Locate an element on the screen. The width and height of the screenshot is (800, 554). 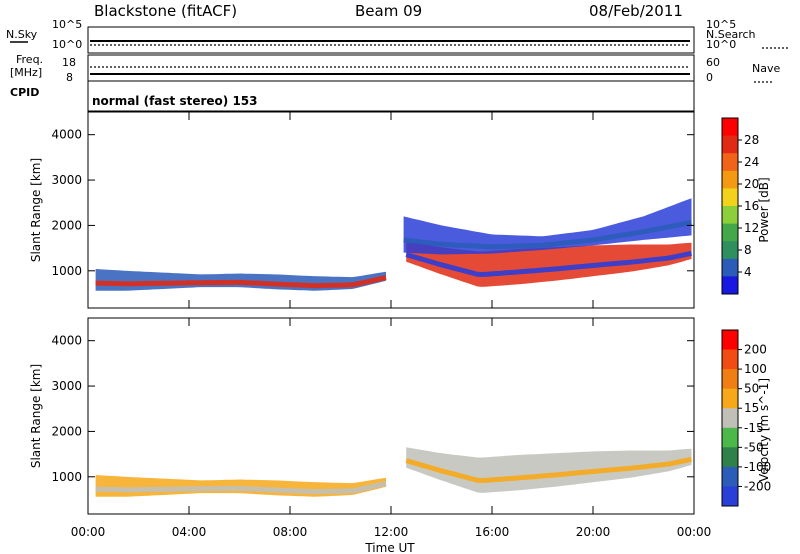
power-ylabel: Slant Range [km] is located at coordinates (36, 210).